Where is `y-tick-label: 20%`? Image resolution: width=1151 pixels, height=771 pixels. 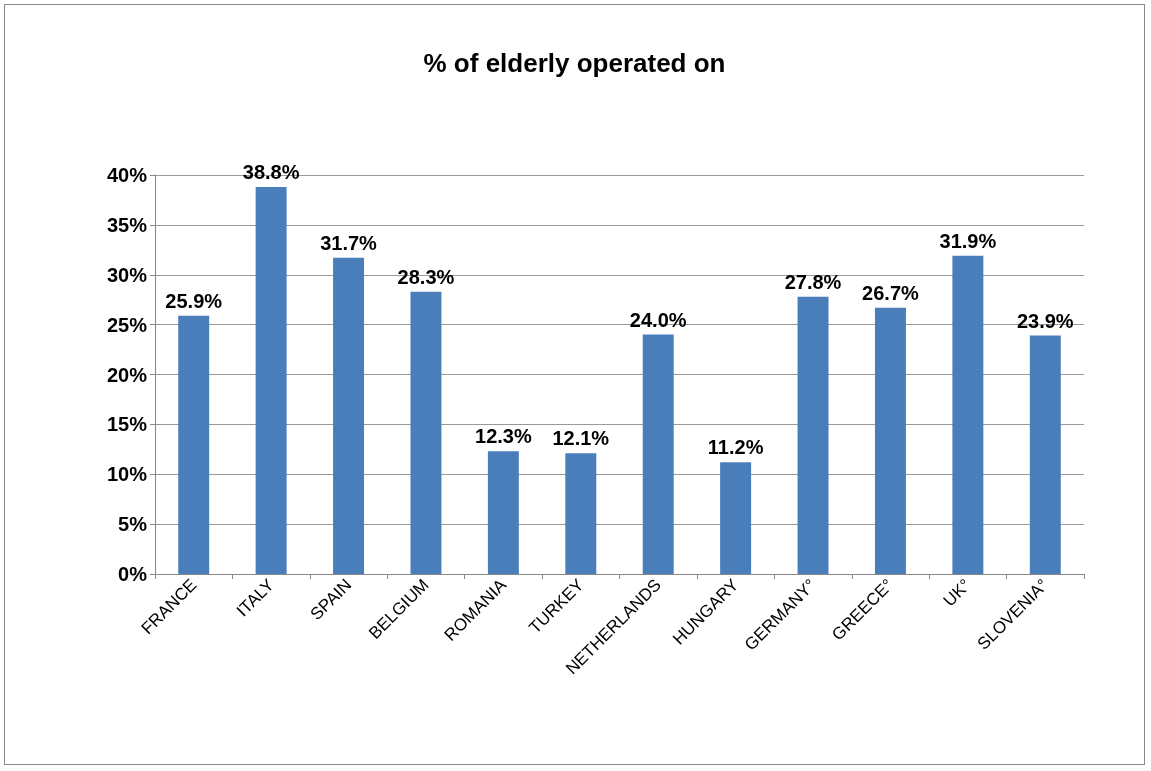 y-tick-label: 20% is located at coordinates (127, 374).